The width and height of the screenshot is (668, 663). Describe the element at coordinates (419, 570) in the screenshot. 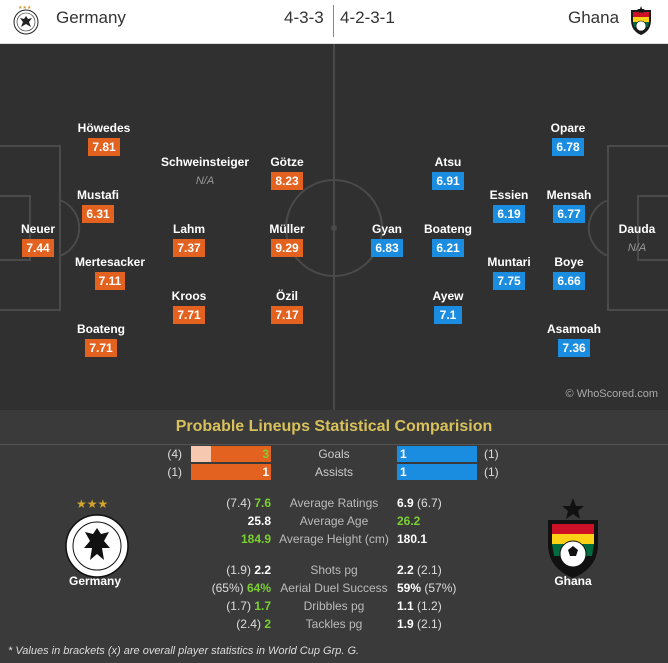

I see `away-stat: 2.2 (2.1)` at that location.